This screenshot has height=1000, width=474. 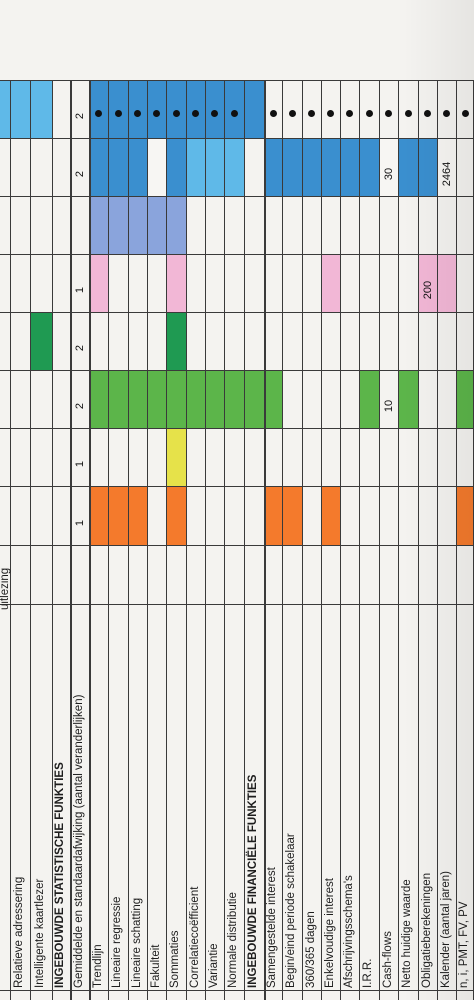 I want to click on feature-label: I.R.R., so click(x=368, y=973).